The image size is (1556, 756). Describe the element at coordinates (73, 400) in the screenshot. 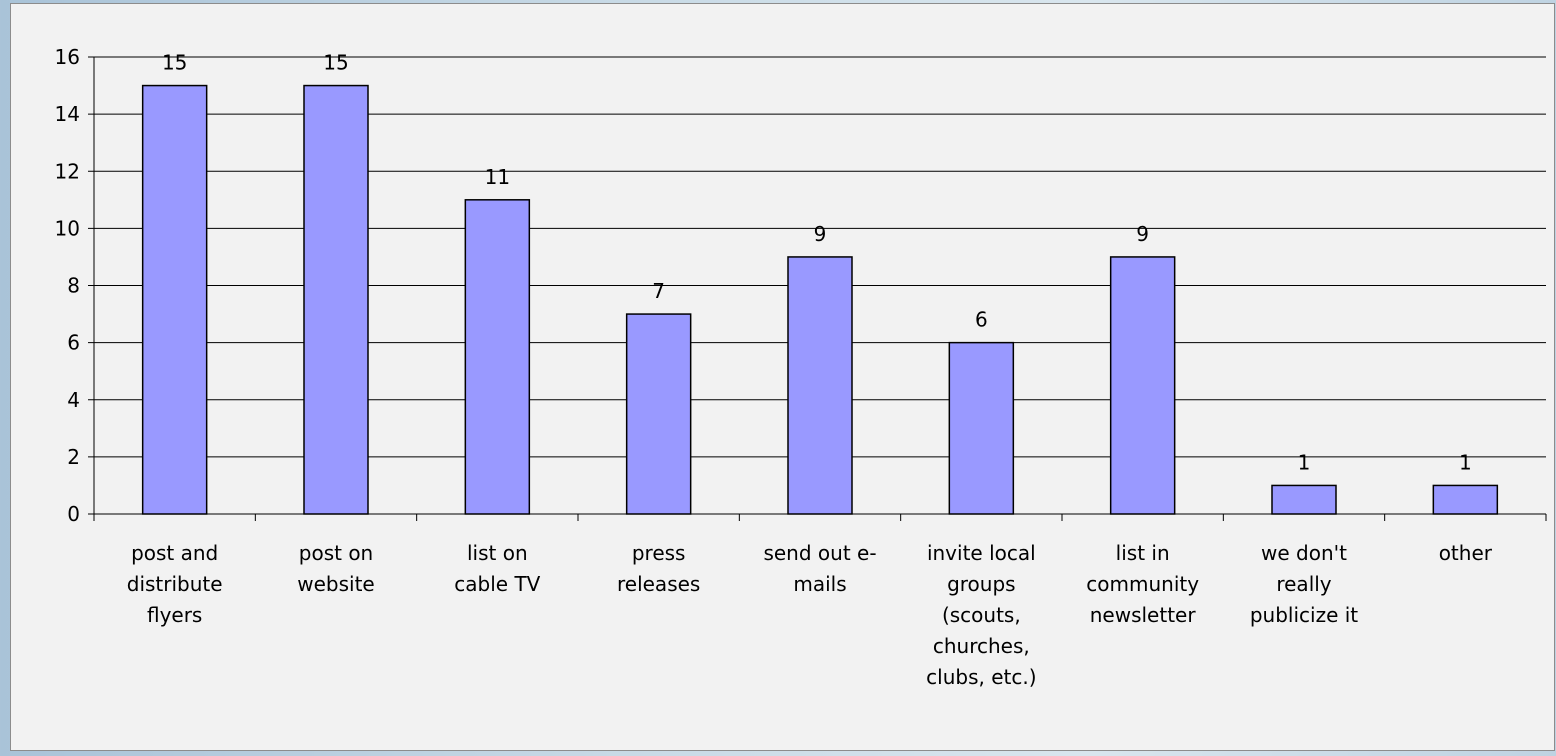

I see `y-tick-label: 4` at that location.